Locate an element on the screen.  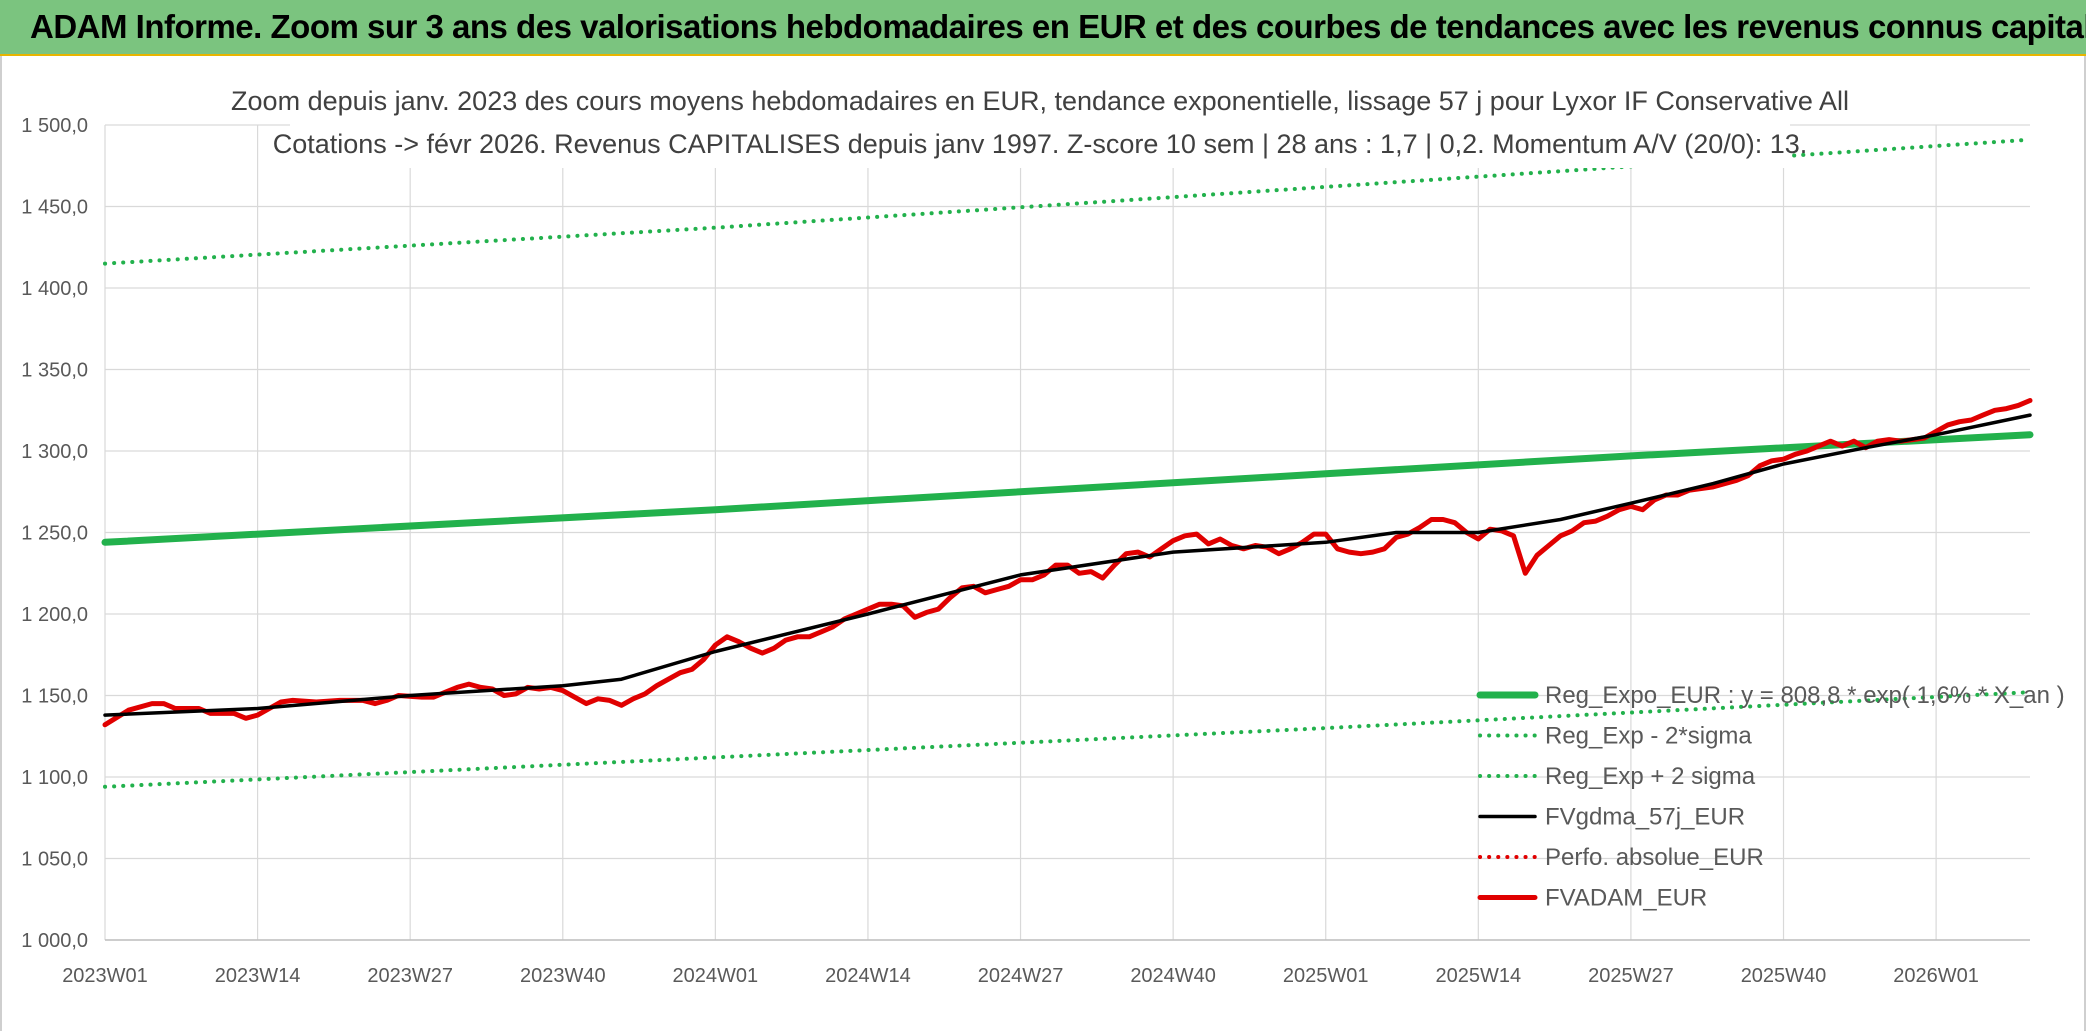
legend-label: Reg_Exp - 2*sigma is located at coordinates (1648, 736).